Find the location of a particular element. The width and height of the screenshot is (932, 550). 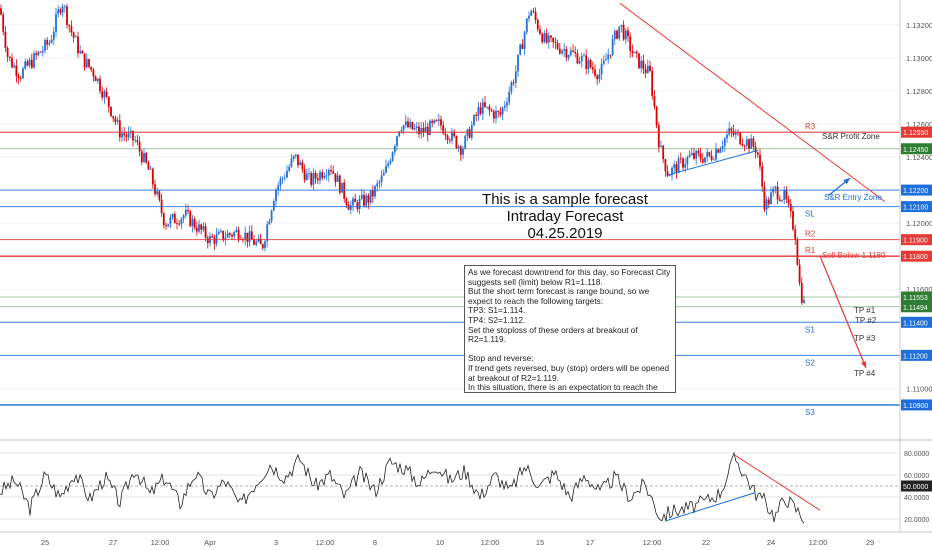

osc-tick-label: 20.0000 is located at coordinates (916, 520).